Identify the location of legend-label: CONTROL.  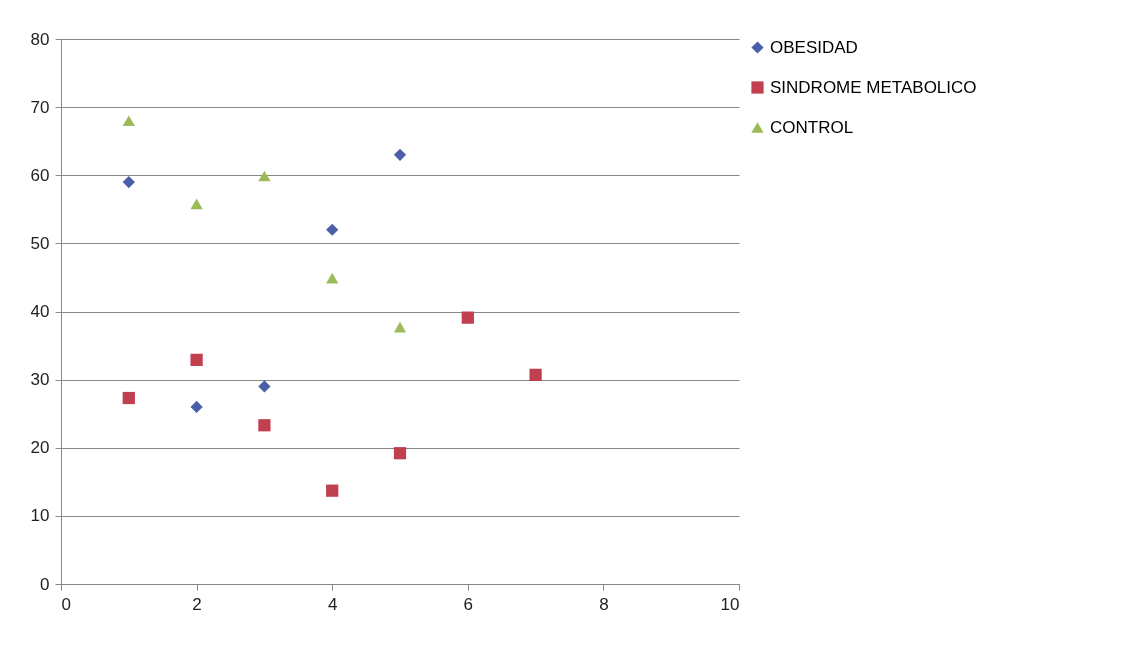
(812, 127).